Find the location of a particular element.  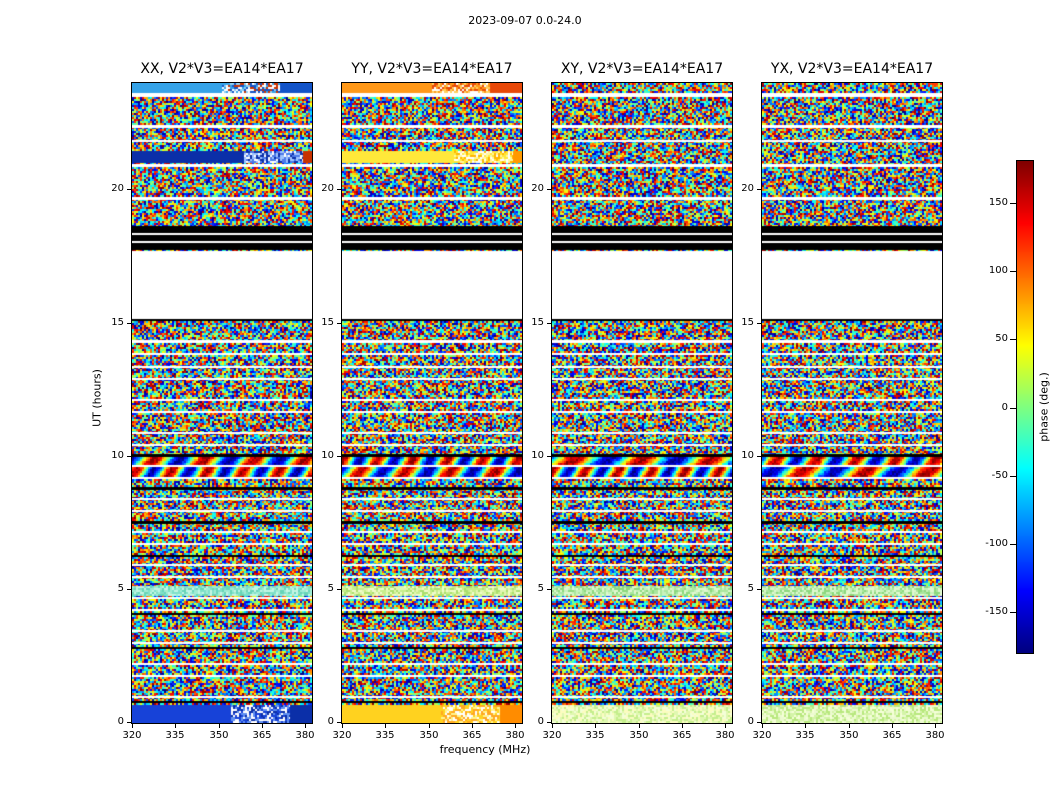

heatmap-xx is located at coordinates (222, 403).